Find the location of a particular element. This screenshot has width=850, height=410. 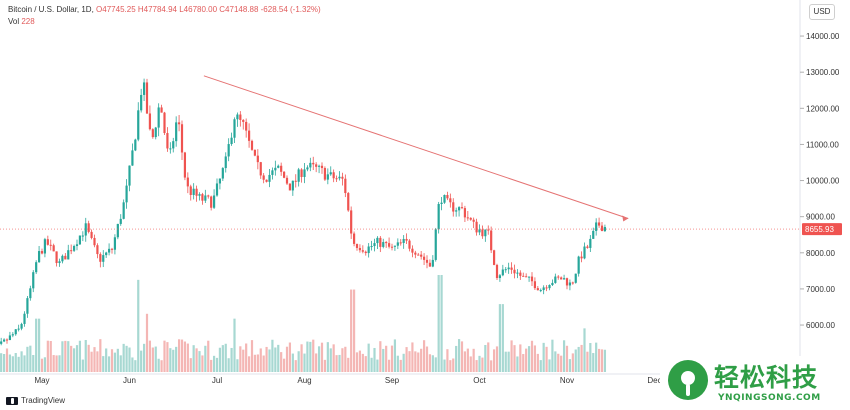

tradingview-branding: TradingView is located at coordinates (35, 400).